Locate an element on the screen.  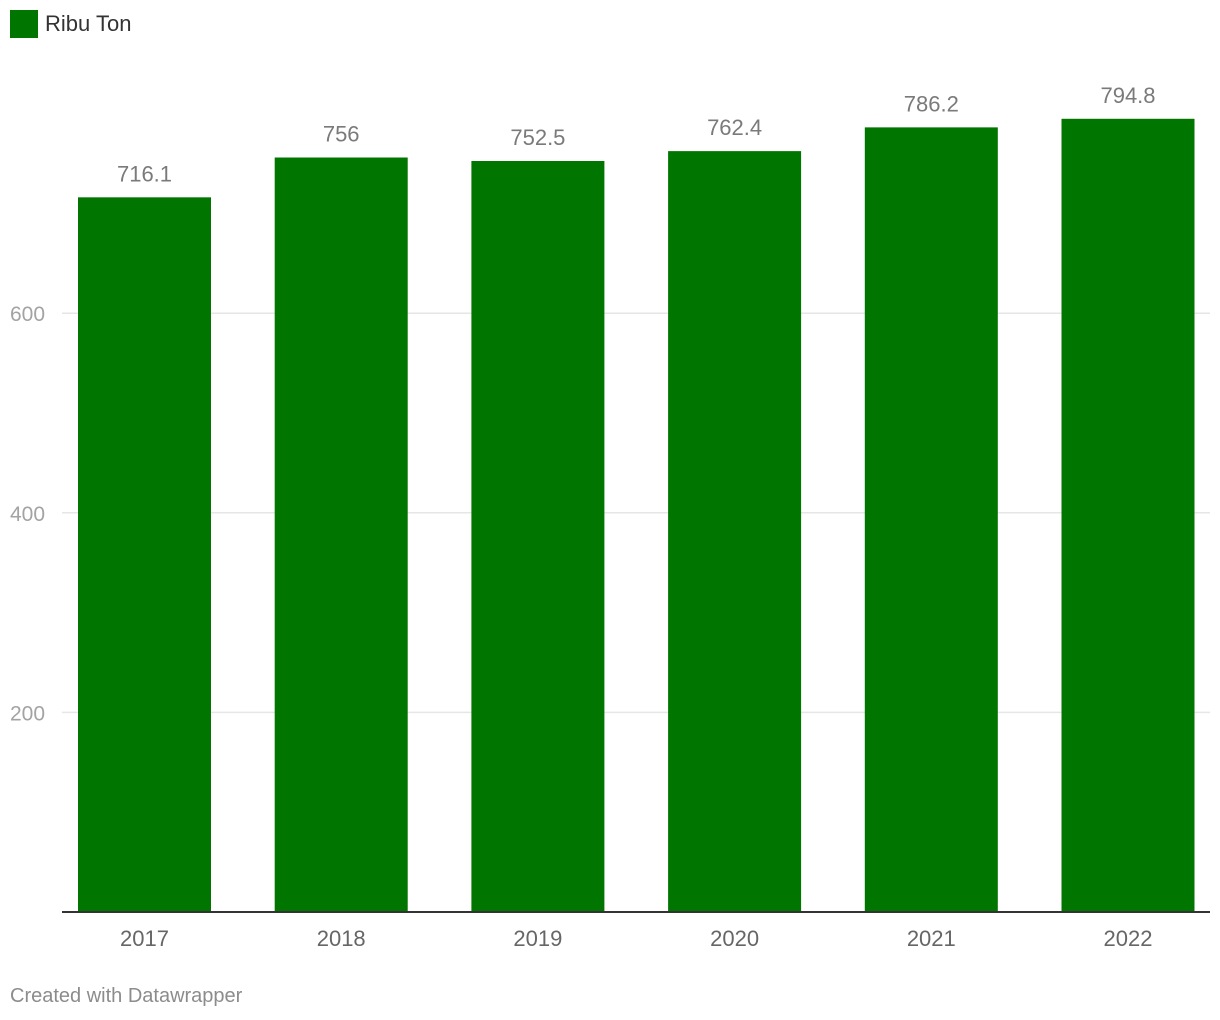
legend: Ribu Ton is located at coordinates (70, 24).